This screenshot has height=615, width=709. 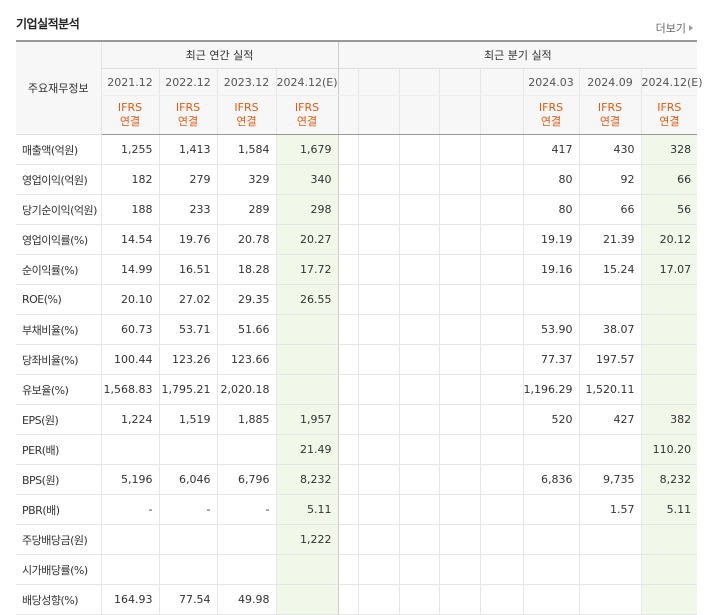 I want to click on annual-value-cell: 49.98, so click(x=246, y=599).